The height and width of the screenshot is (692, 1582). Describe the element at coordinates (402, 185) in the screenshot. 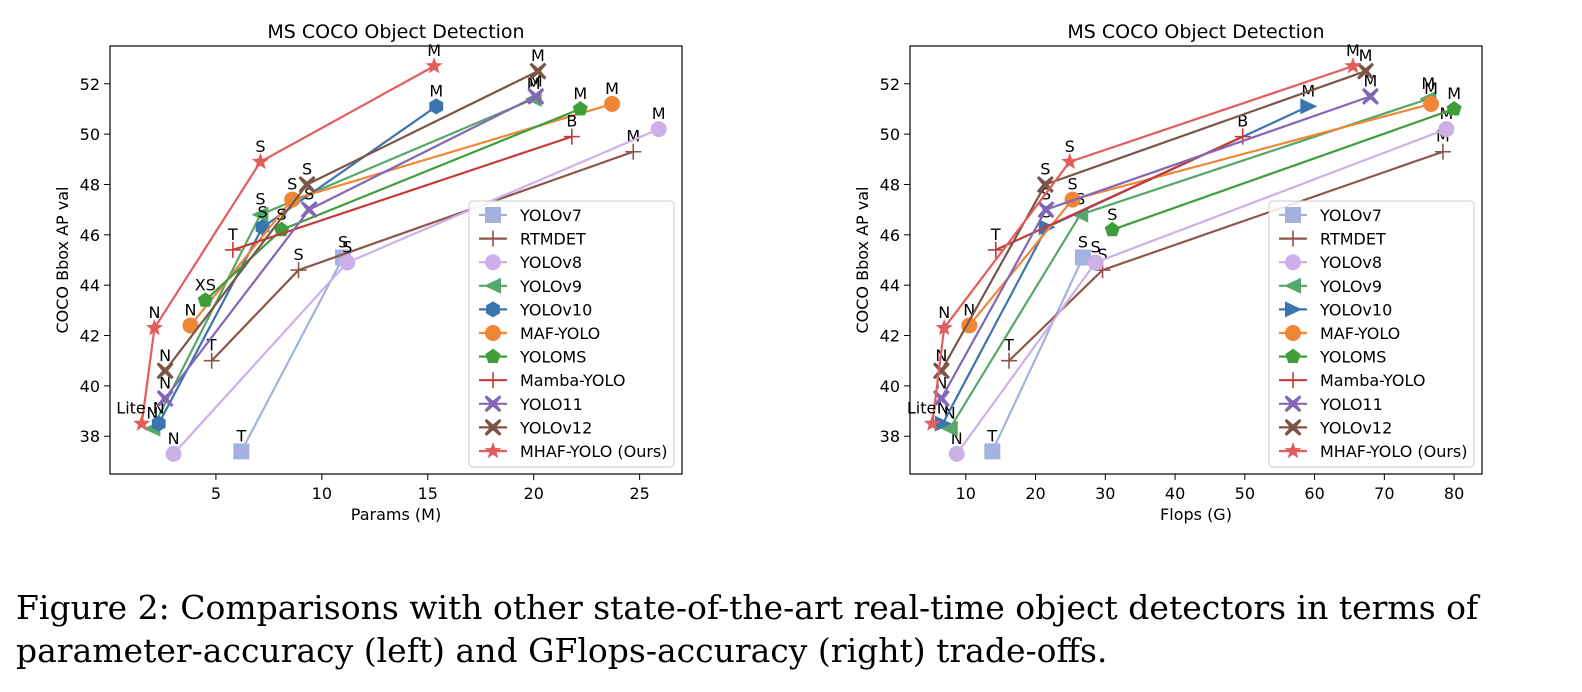

I see `series-mamba-yolo: TB` at that location.